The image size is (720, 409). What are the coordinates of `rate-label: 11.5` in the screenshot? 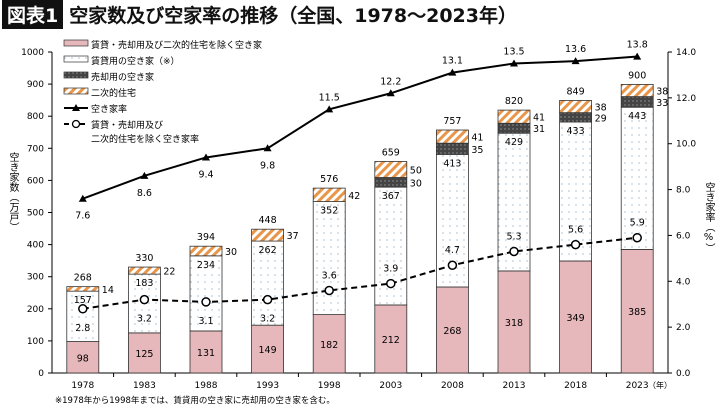 It's located at (329, 97).